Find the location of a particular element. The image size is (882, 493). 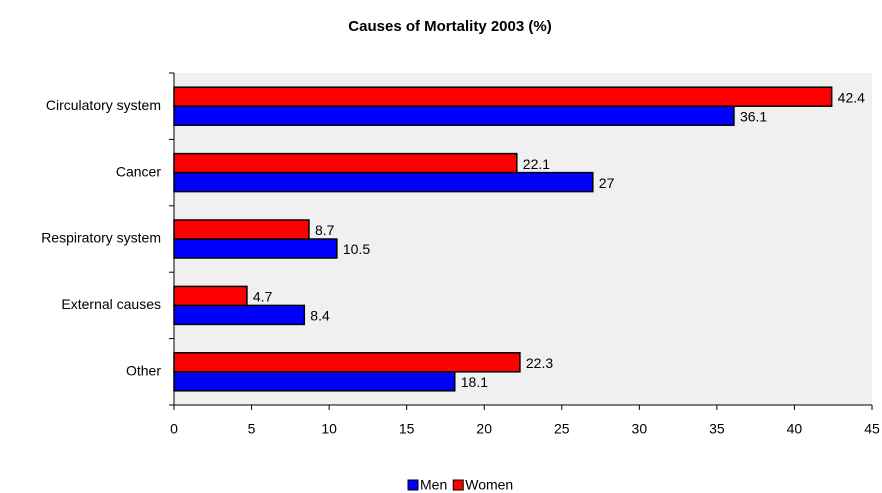

x-tick-label: 10 is located at coordinates (329, 429).